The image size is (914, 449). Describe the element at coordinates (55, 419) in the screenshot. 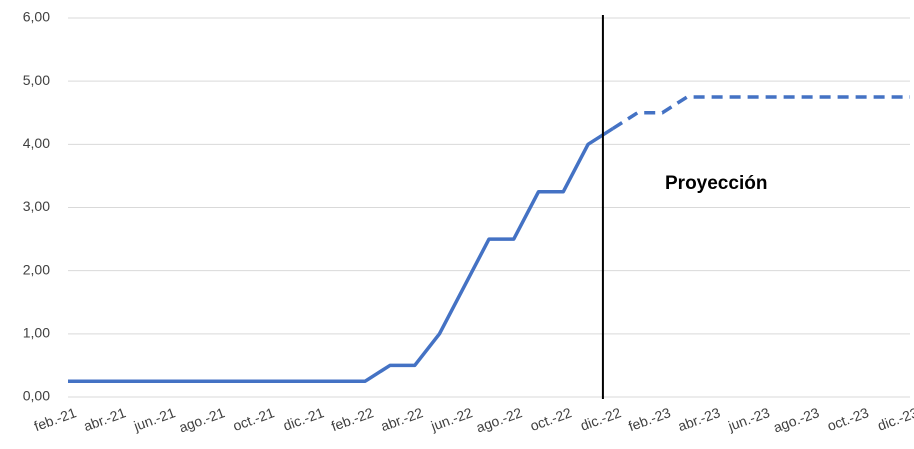

I see `x-tick-label: feb.-21` at that location.